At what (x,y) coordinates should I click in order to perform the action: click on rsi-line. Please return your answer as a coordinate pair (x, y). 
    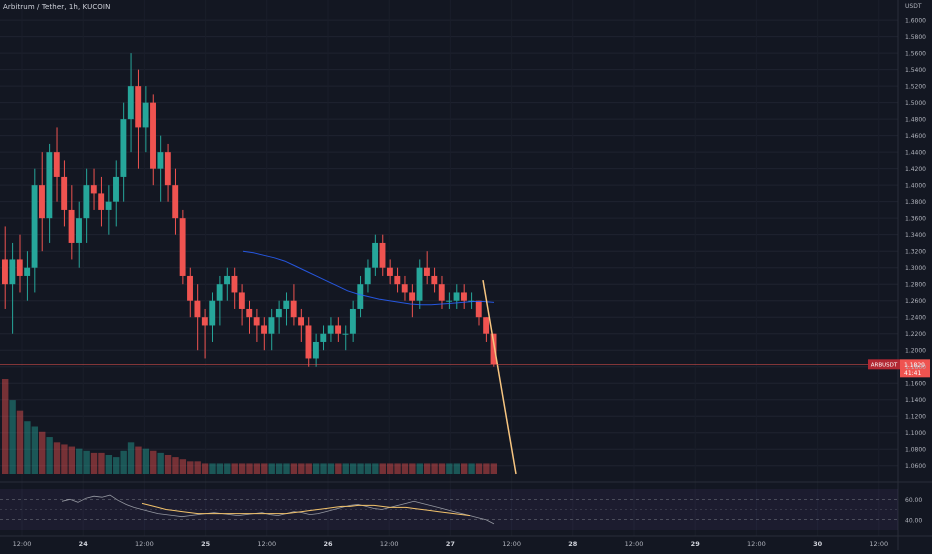
    Looking at the image, I should click on (278, 509).